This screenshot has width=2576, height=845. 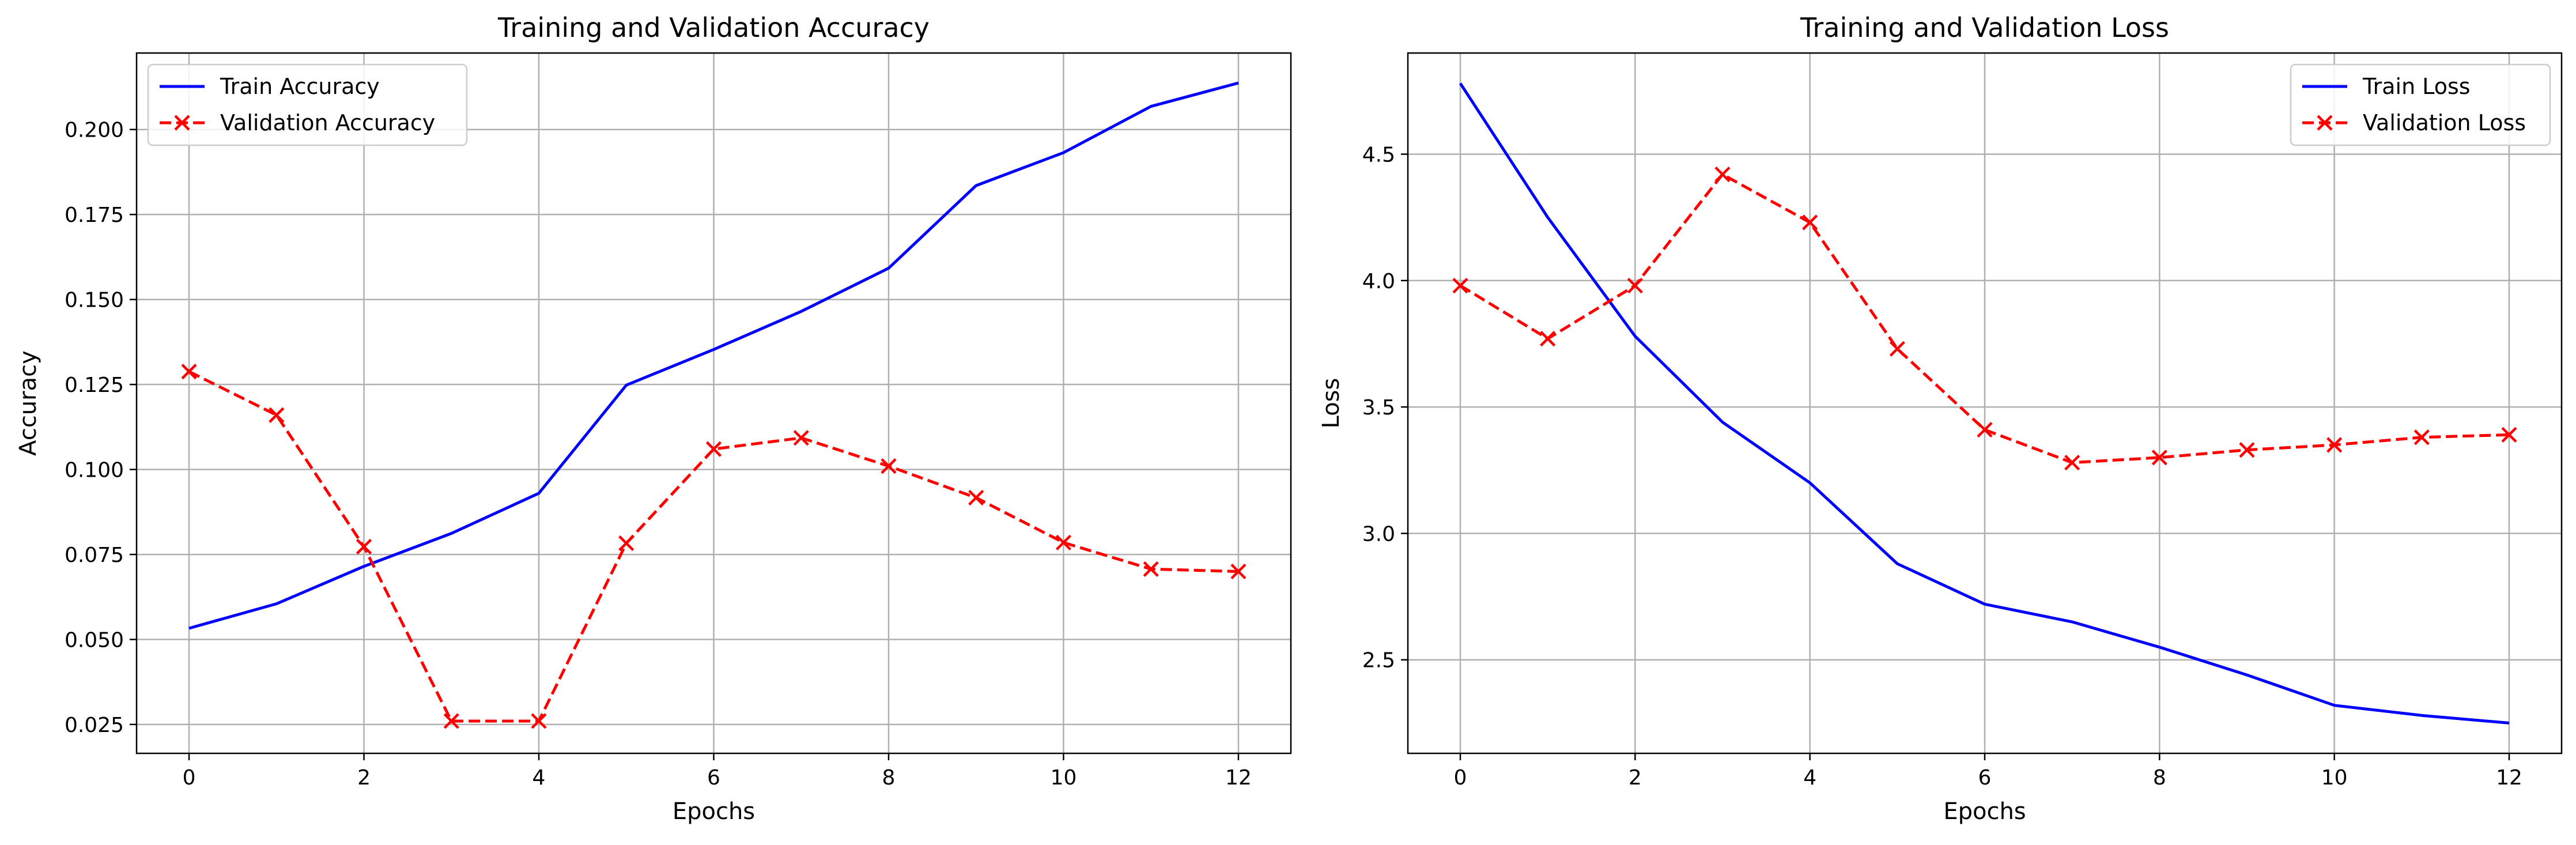 What do you see at coordinates (1331, 403) in the screenshot?
I see `y-axis-label: Loss` at bounding box center [1331, 403].